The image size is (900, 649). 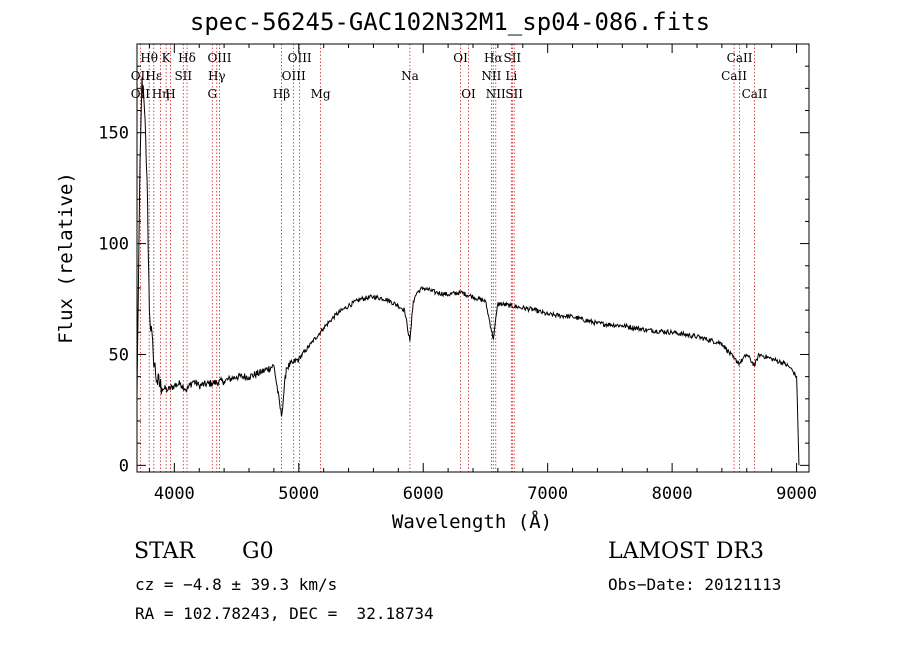 I want to click on x-tick-label: 9000, so click(x=796, y=494).